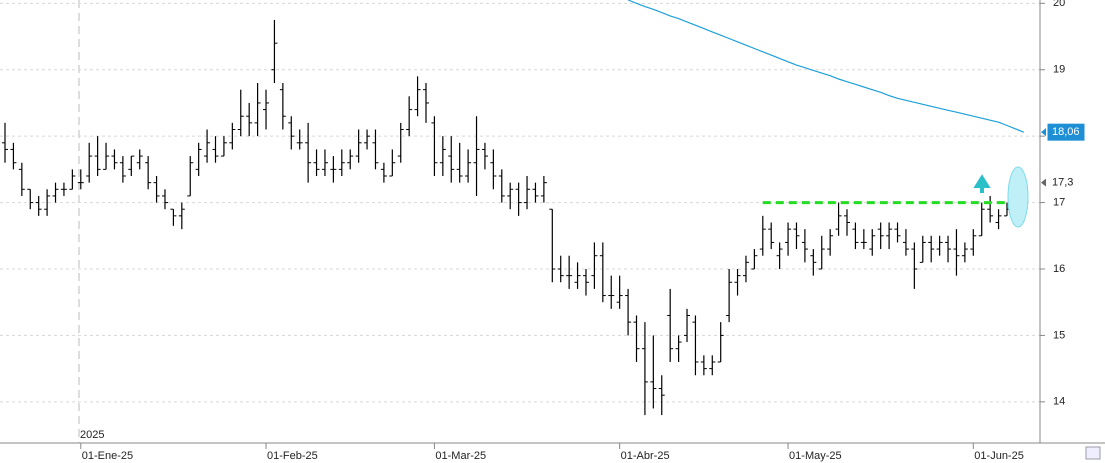  What do you see at coordinates (1062, 183) in the screenshot?
I see `price-tag-label: 17,3` at bounding box center [1062, 183].